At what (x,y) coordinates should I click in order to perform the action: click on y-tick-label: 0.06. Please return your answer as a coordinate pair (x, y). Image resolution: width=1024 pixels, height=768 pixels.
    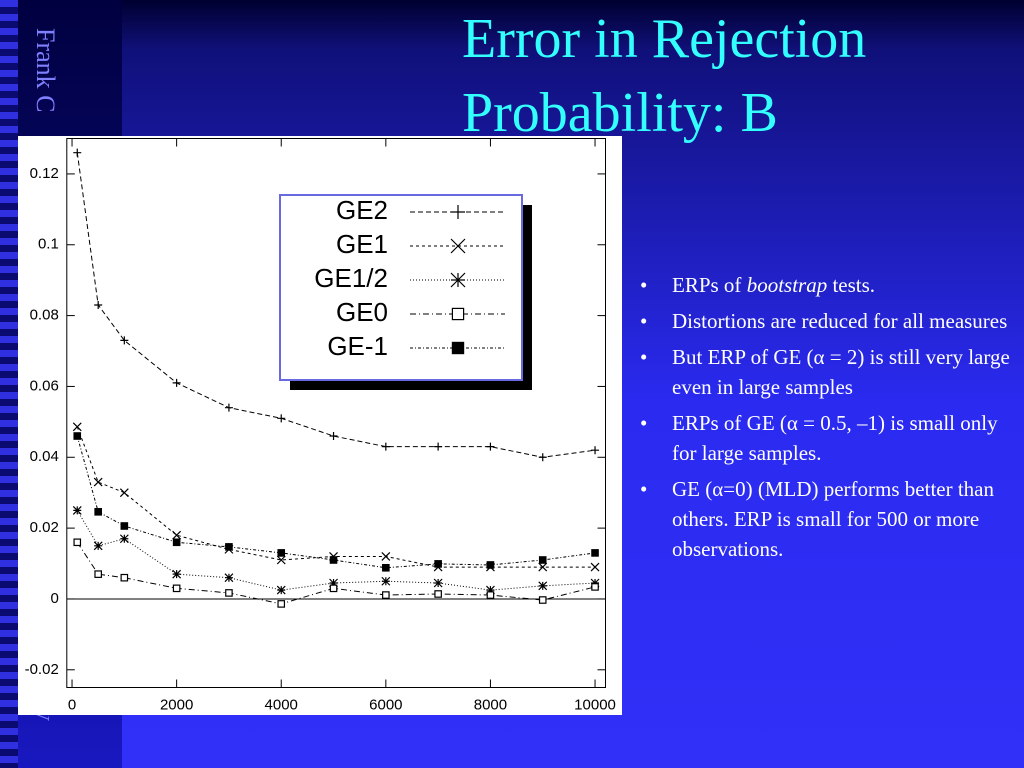
    Looking at the image, I should click on (44, 385).